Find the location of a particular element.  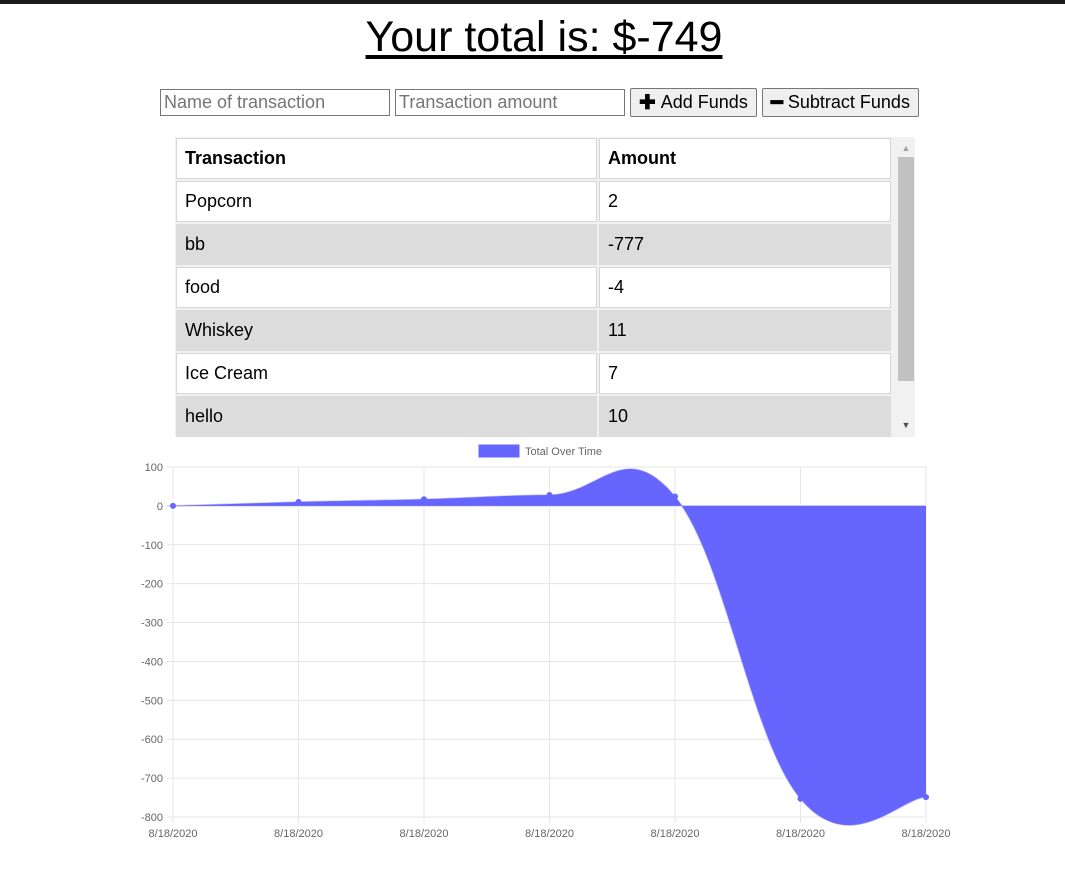

add-funds-label: Add Funds is located at coordinates (704, 102).